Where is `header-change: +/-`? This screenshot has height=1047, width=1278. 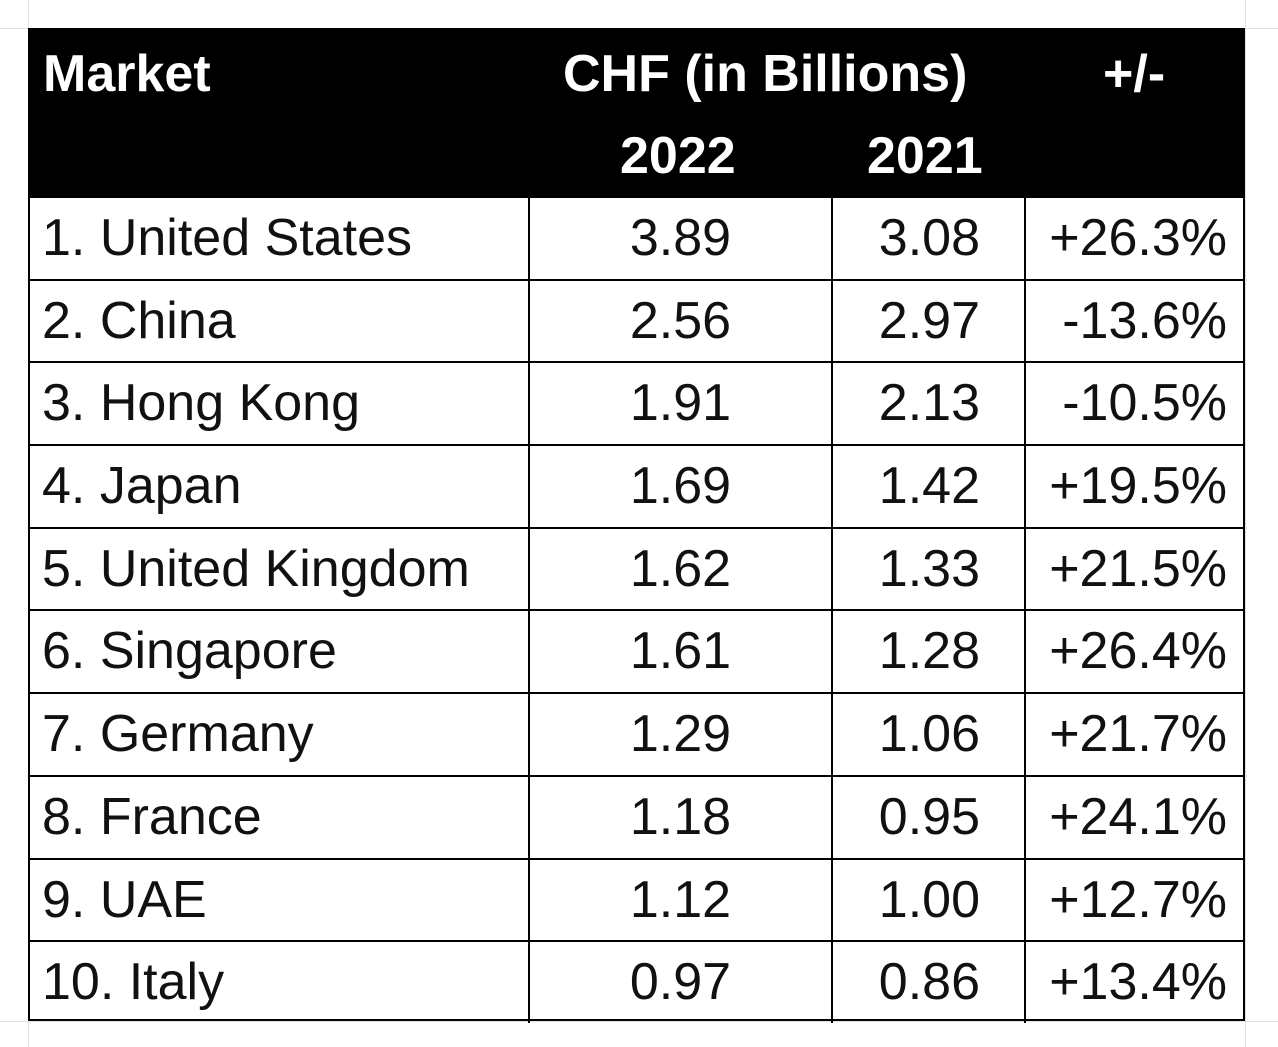 header-change: +/- is located at coordinates (1134, 74).